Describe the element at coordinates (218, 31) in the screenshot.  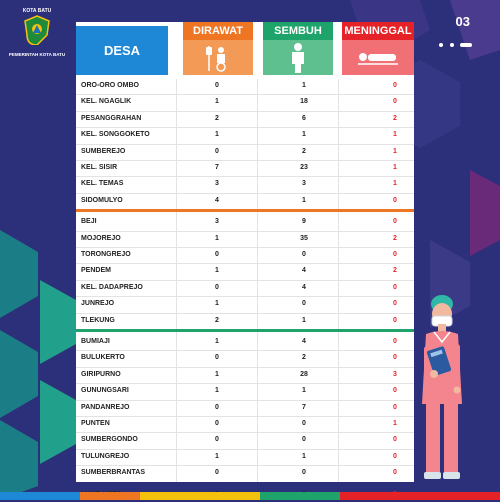
I see `column-title-dirawat: DIRAWAT` at that location.